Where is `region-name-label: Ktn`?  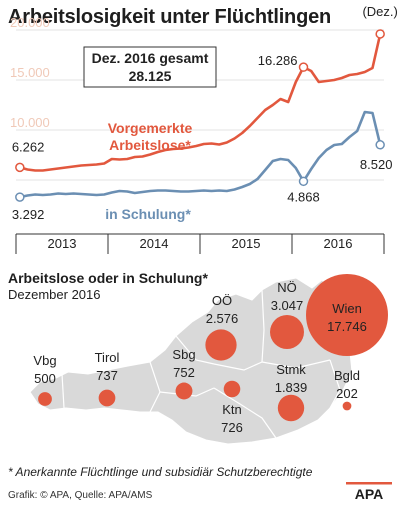
region-name-label: Ktn is located at coordinates (232, 409).